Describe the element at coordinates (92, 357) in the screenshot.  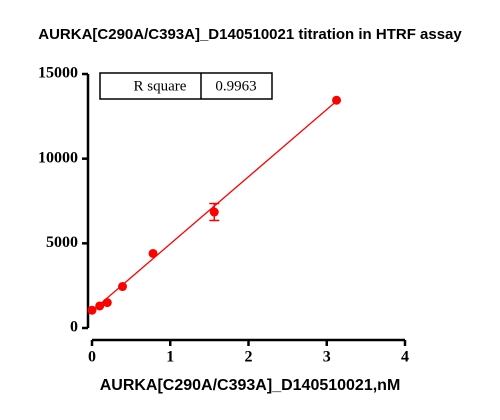
I see `x-tick-label: 0` at that location.